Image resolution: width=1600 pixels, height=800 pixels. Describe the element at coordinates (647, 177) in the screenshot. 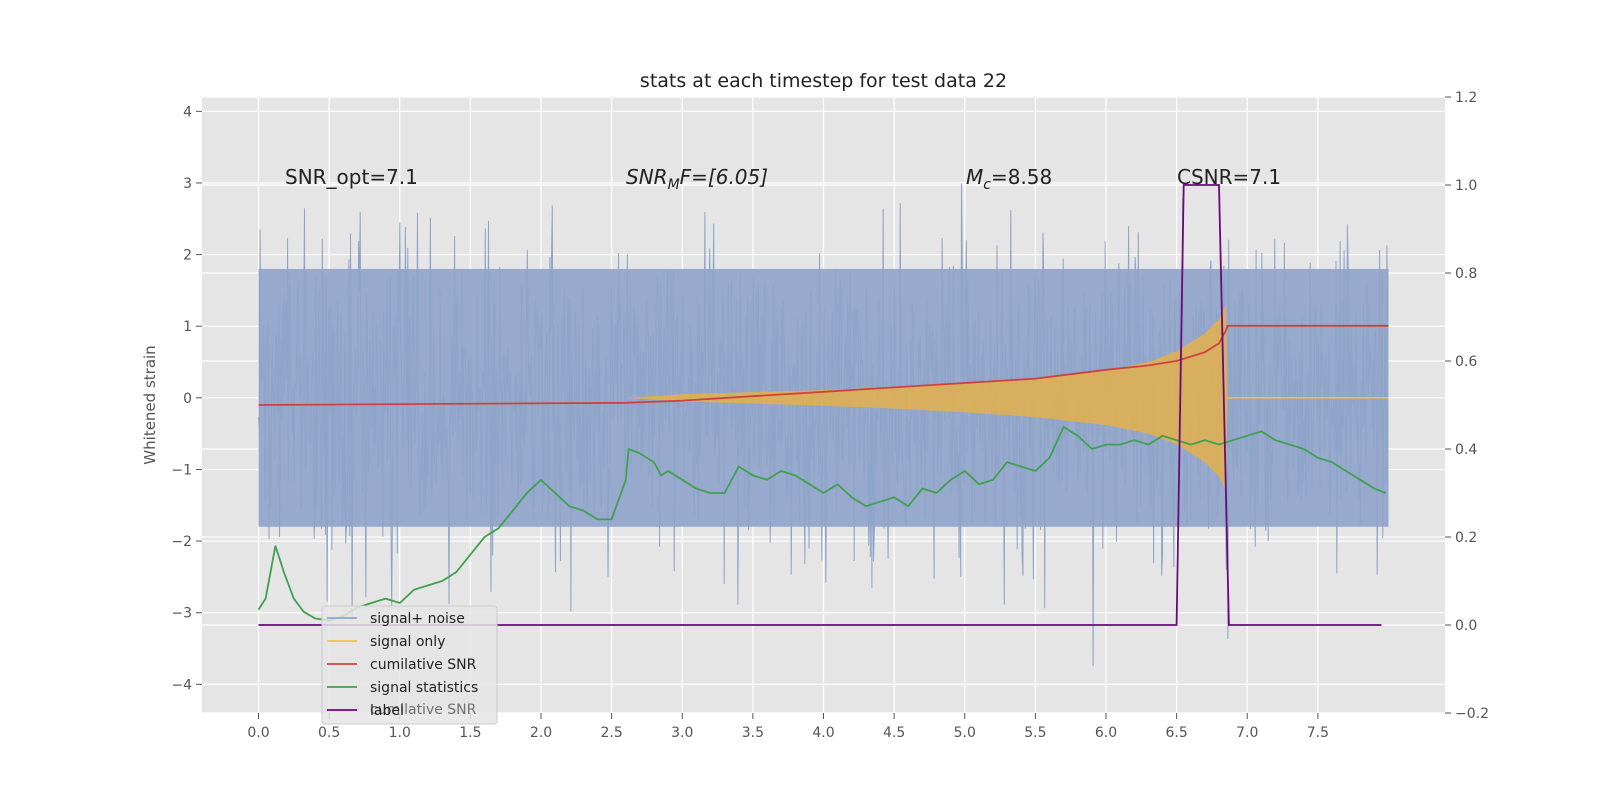

I see `snr-mf-main: SNR` at that location.